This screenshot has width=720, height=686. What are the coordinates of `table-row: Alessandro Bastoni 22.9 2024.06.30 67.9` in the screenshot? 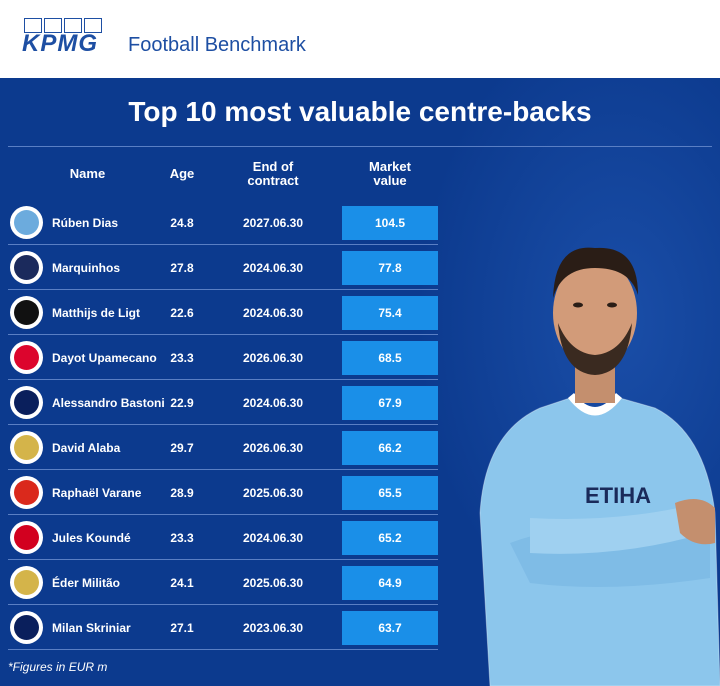 It's located at (220, 403).